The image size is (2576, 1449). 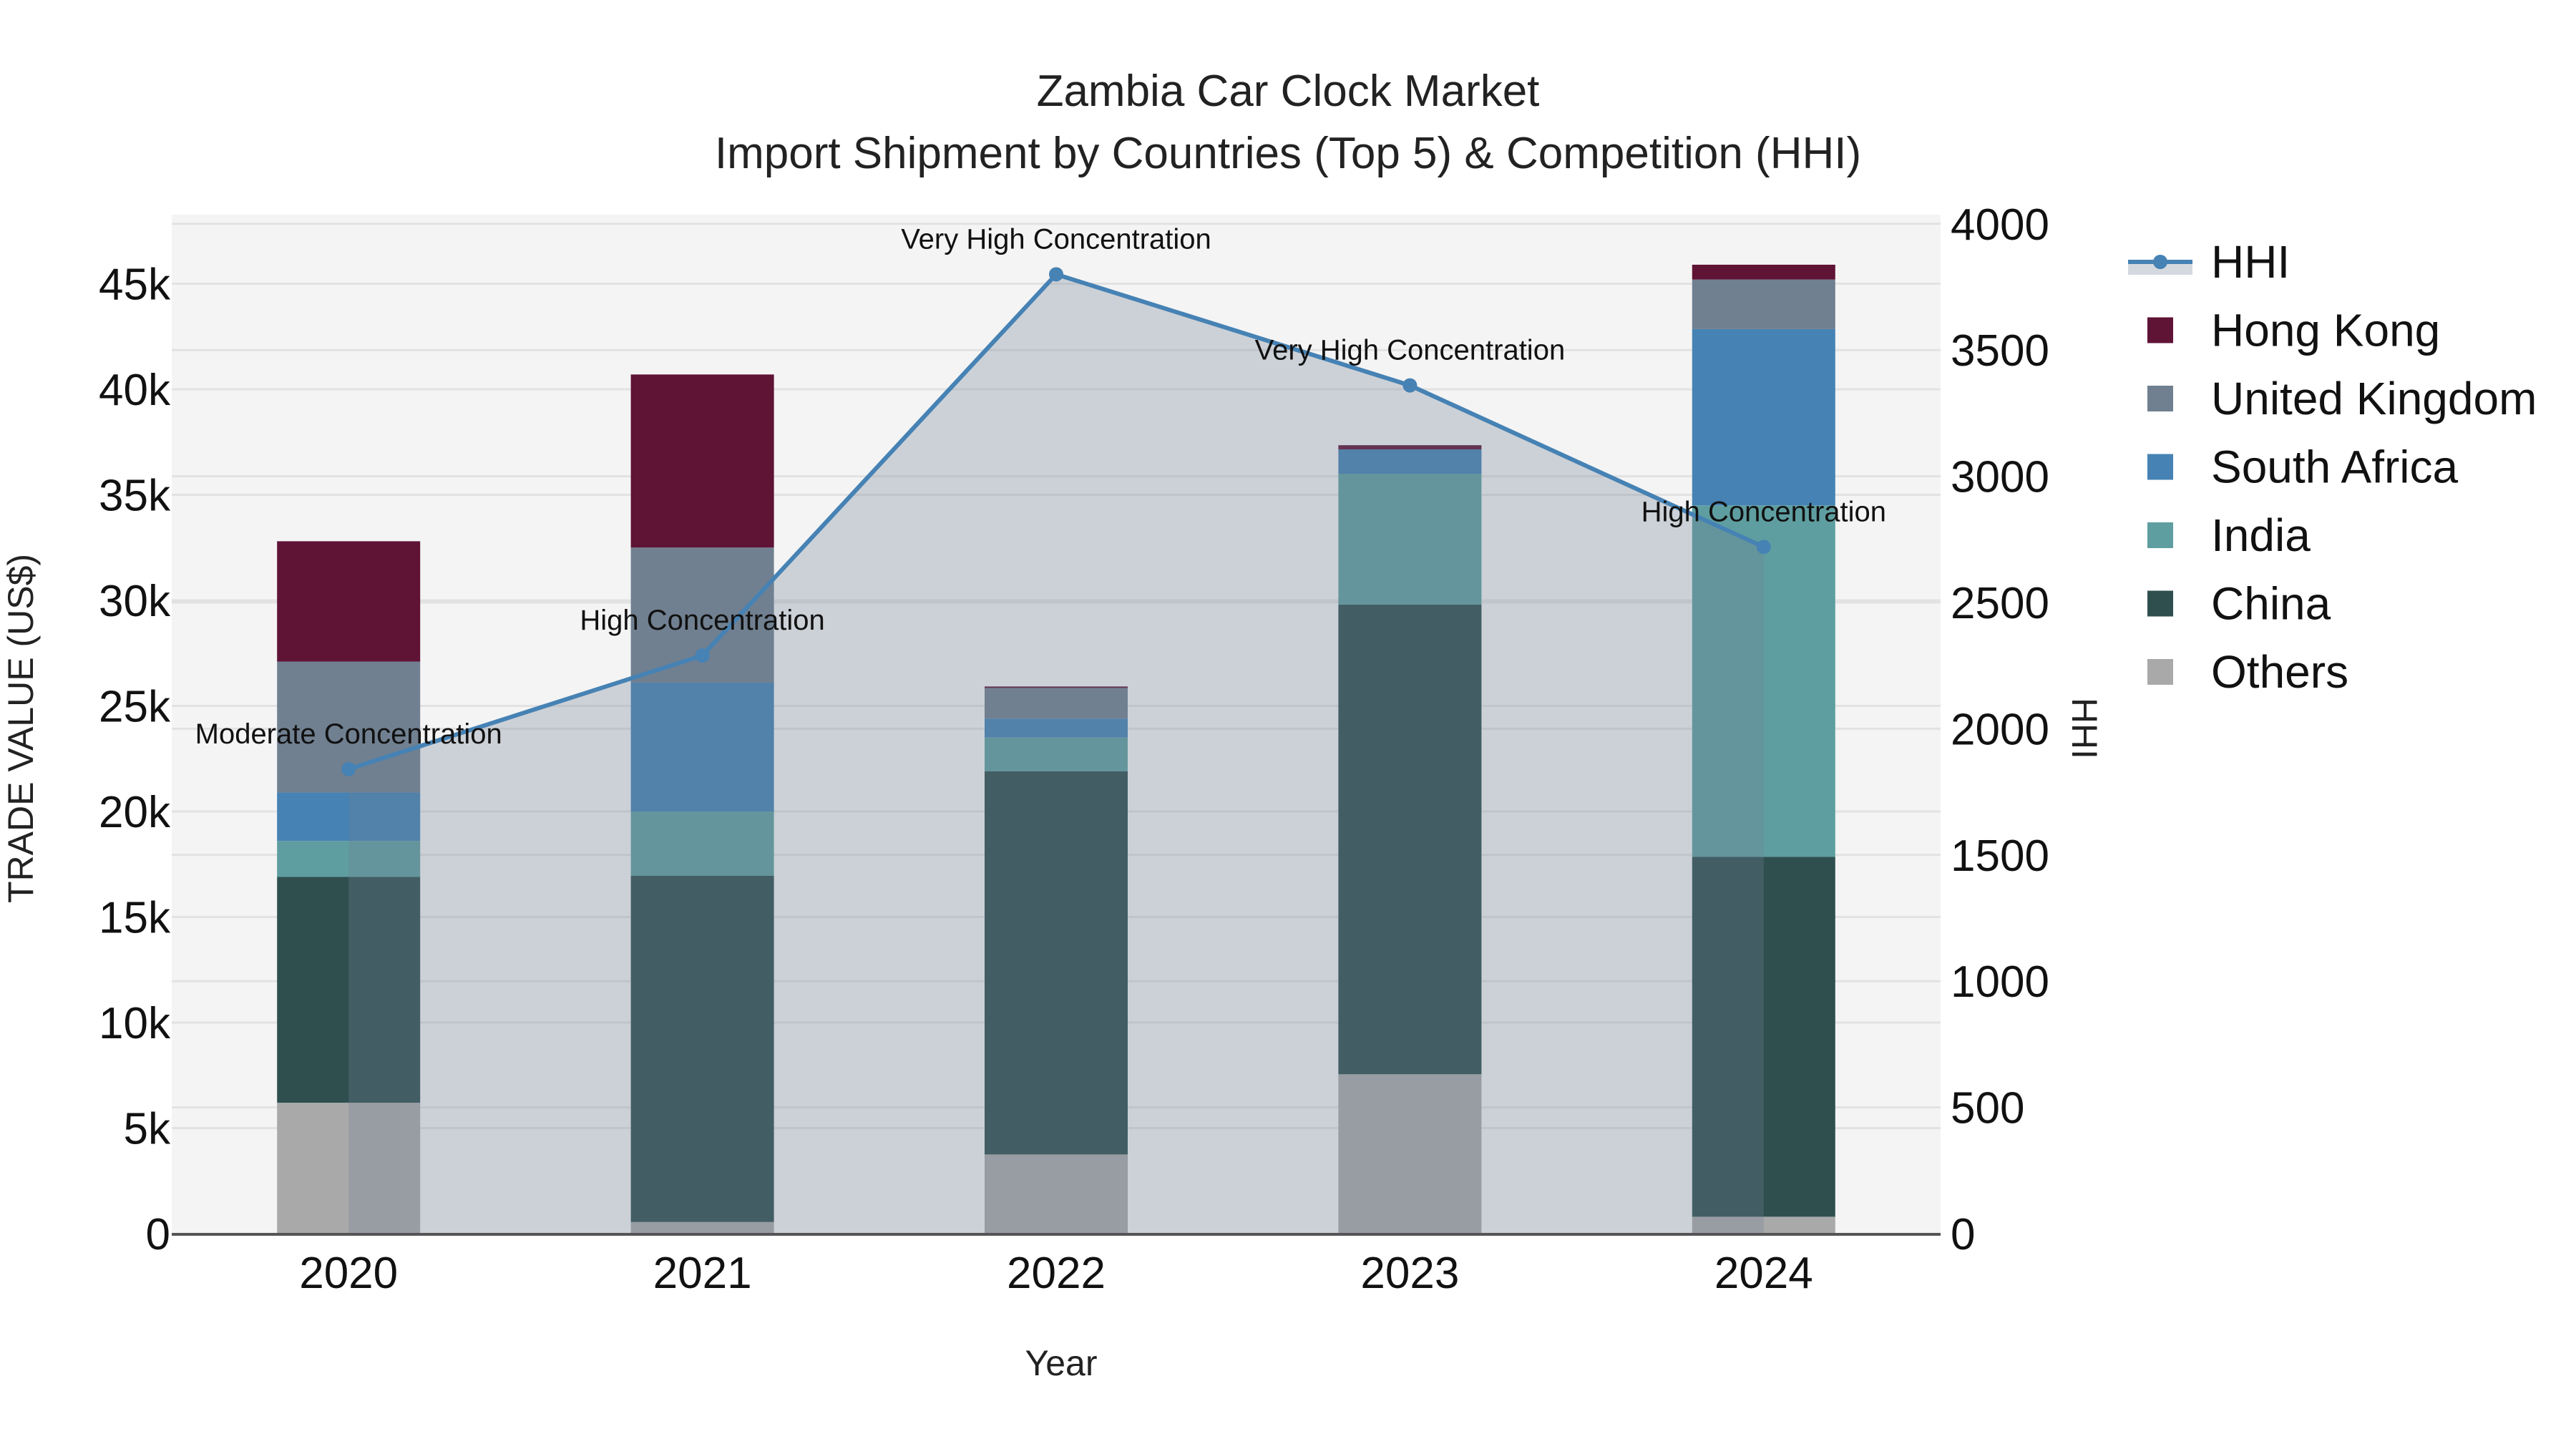 What do you see at coordinates (147, 1129) in the screenshot?
I see `y-left-tick: 5k` at bounding box center [147, 1129].